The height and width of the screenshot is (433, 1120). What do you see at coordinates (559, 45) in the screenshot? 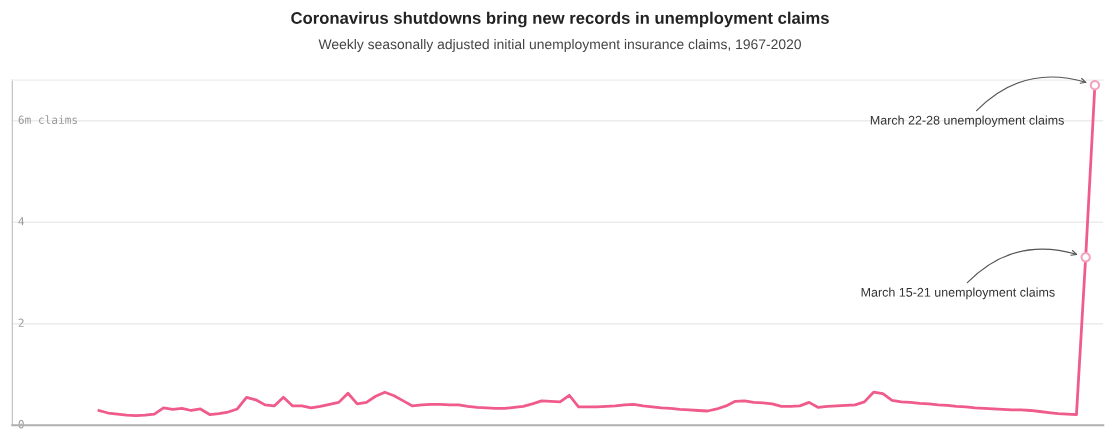
I see `chart-subtitle: Weekly seasonally adjusted initial unemployment insurance claims, 1967-2020` at bounding box center [559, 45].